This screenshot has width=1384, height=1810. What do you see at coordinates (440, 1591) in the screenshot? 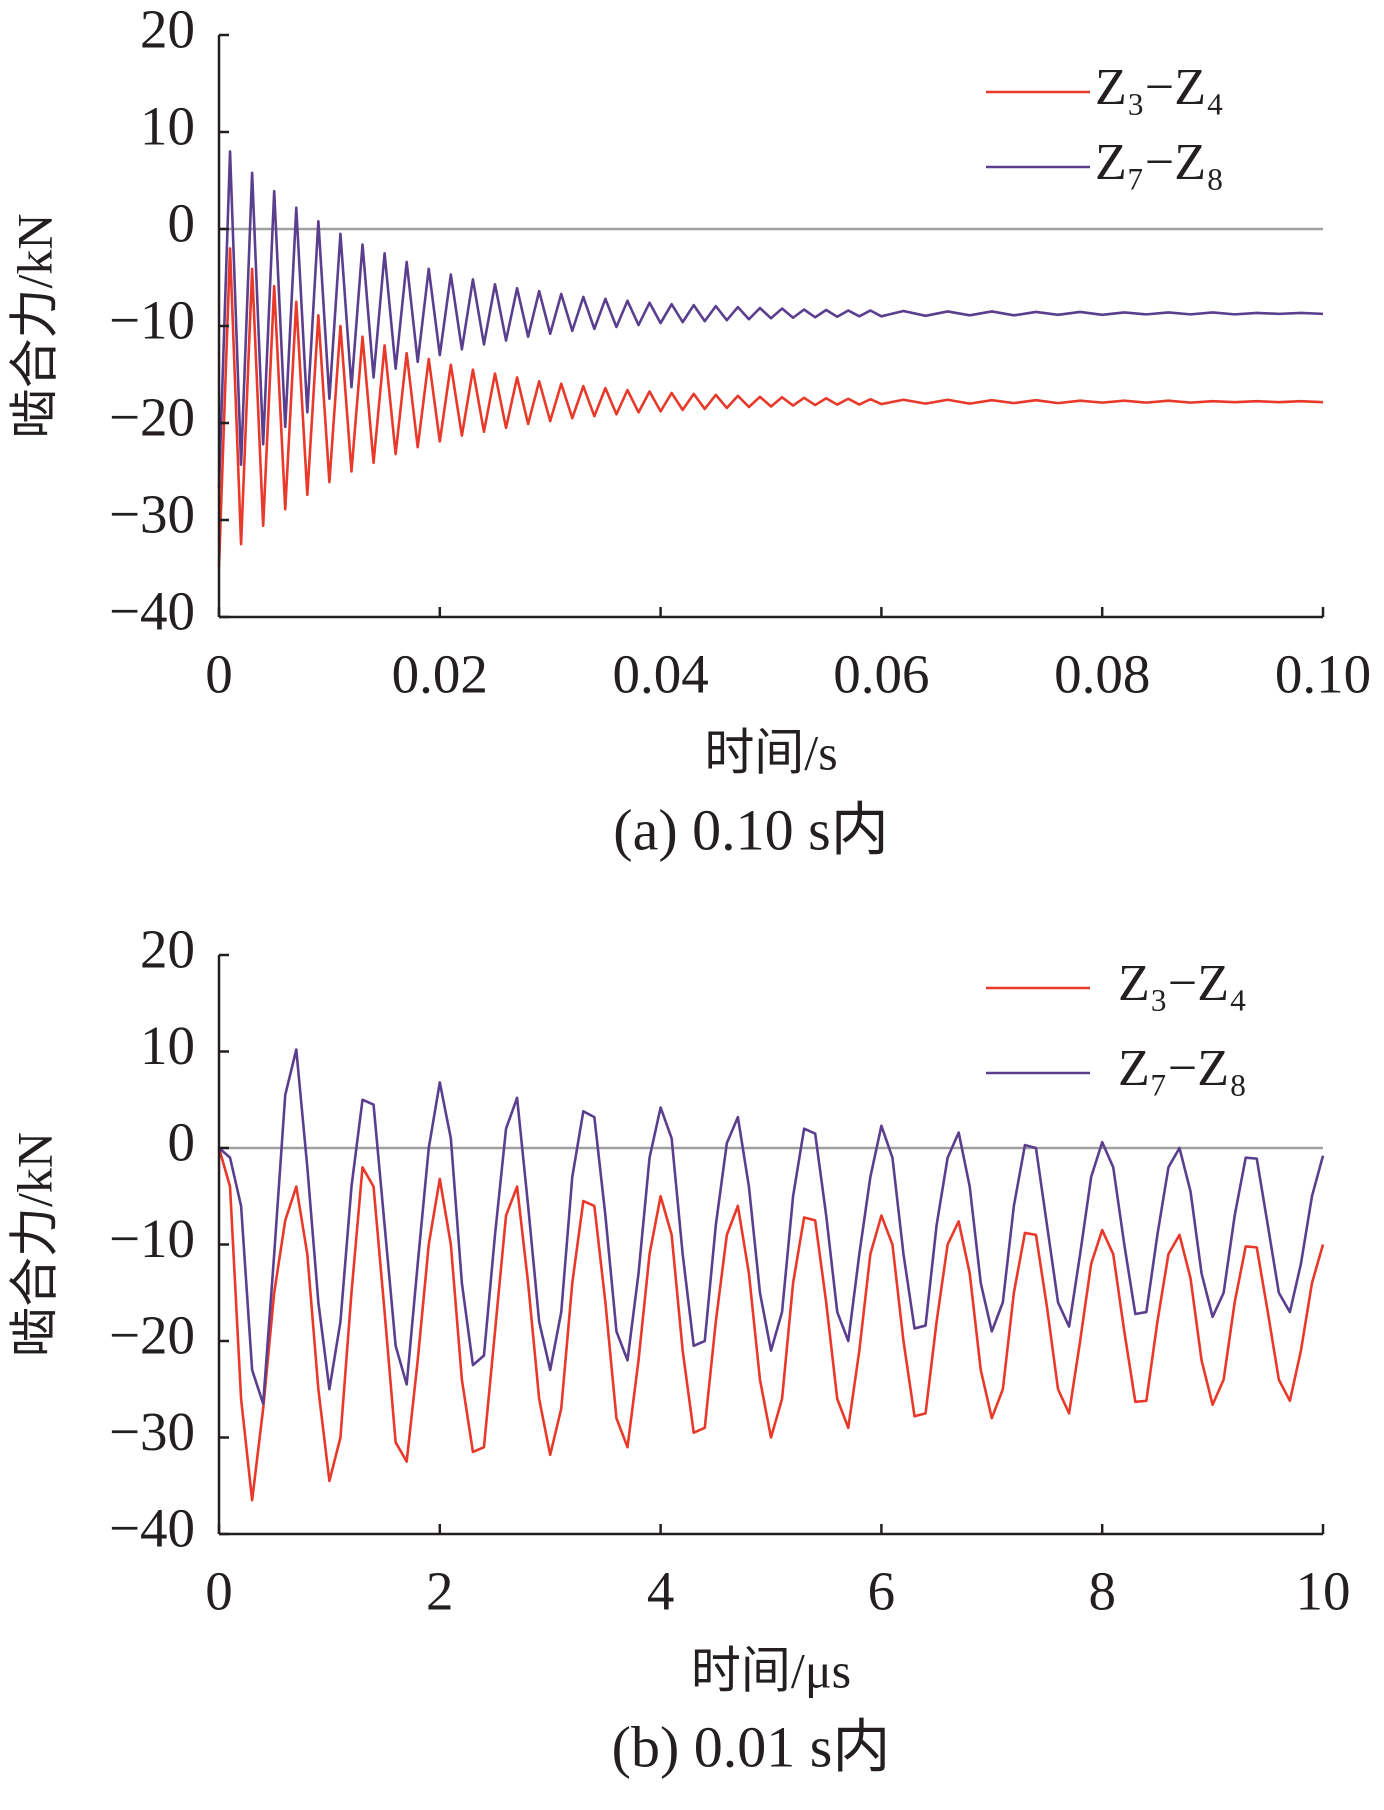
I see `x-tick-label: 2` at bounding box center [440, 1591].